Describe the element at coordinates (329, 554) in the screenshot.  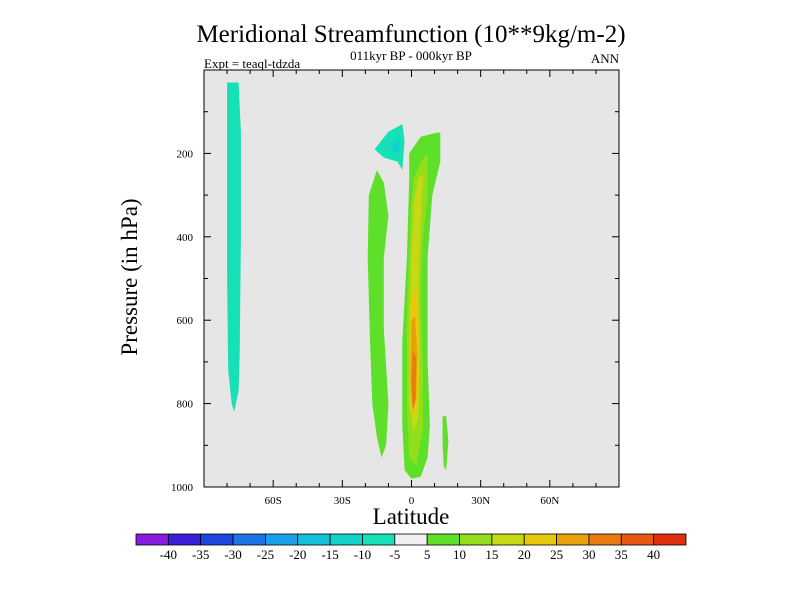
I see `colorbar-label: -15` at that location.